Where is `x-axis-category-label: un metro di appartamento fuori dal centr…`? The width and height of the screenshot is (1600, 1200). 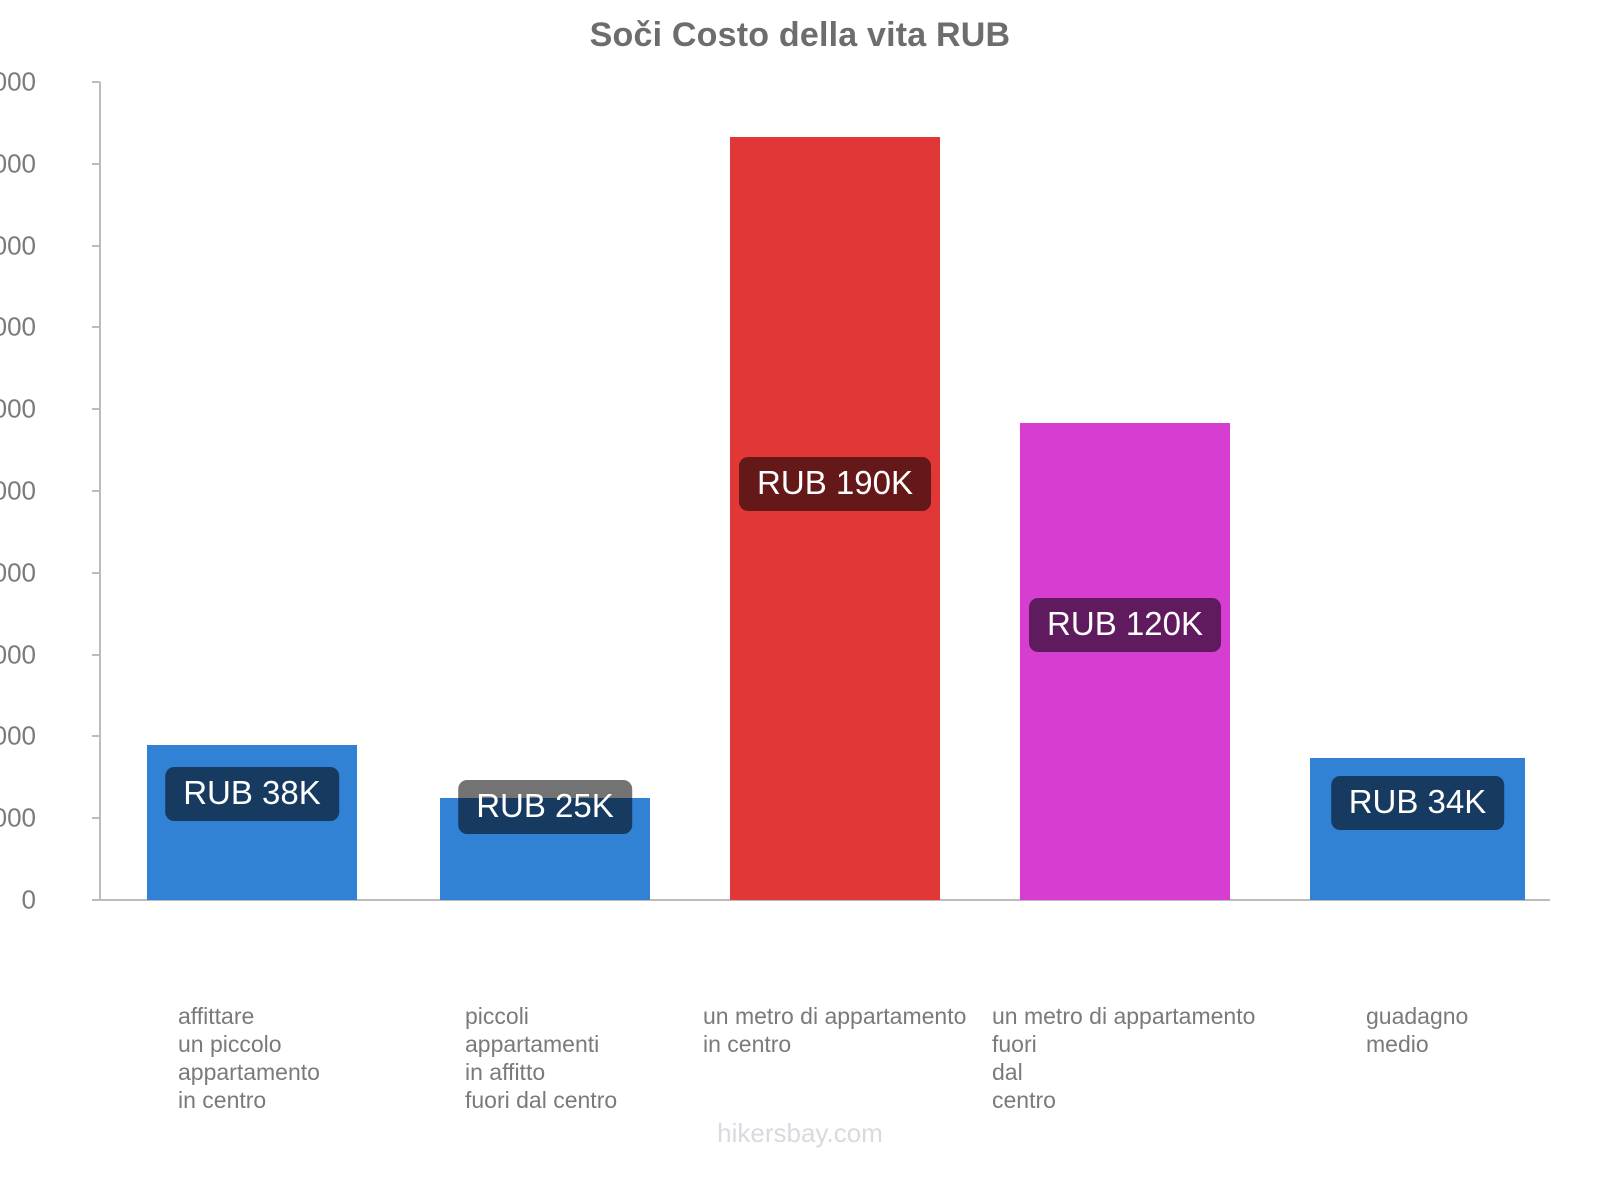
x-axis-category-label: un metro di appartamento fuori dal centr… is located at coordinates (1124, 1058).